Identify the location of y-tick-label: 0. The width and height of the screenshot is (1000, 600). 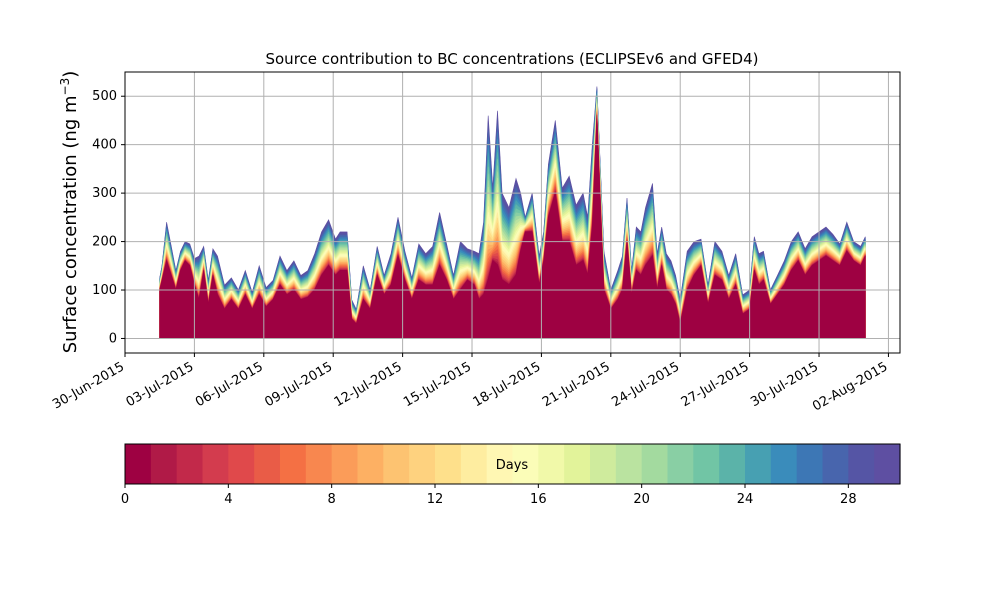
(113, 338).